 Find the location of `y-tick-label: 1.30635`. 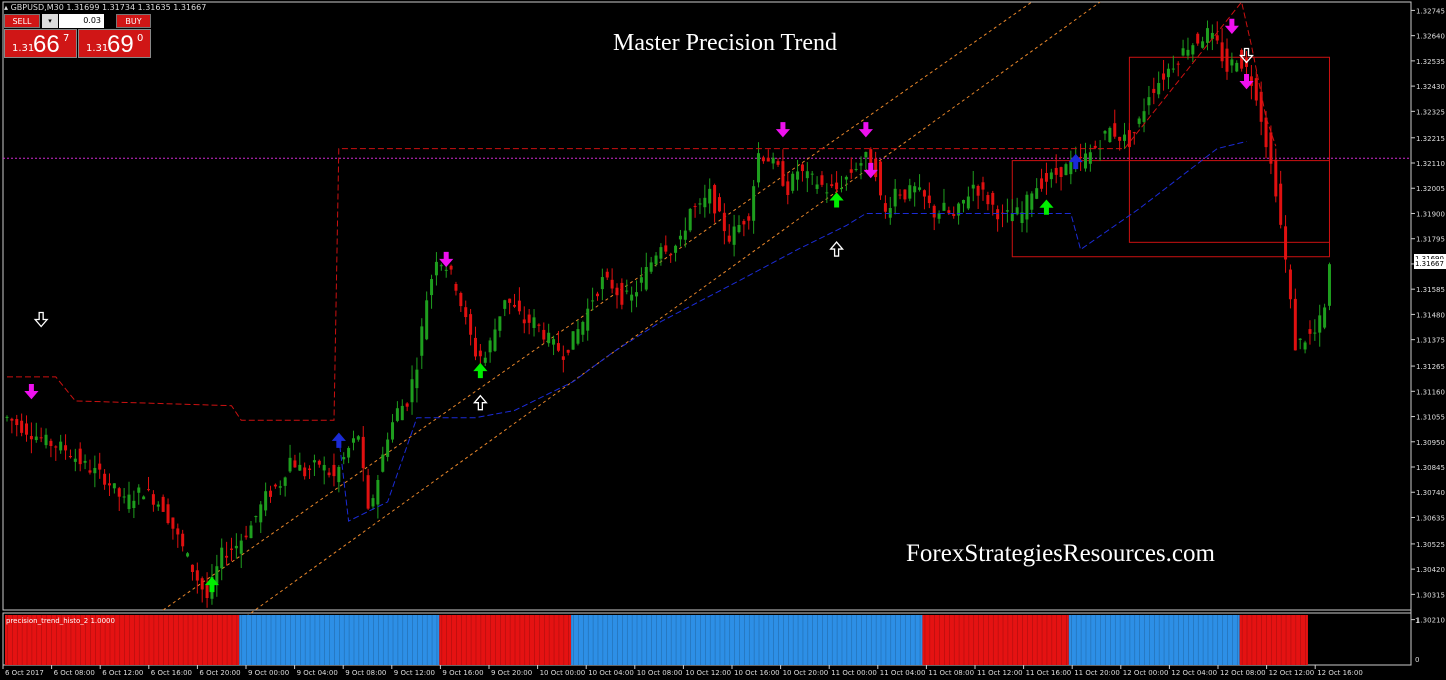

y-tick-label: 1.30635 is located at coordinates (1430, 518).